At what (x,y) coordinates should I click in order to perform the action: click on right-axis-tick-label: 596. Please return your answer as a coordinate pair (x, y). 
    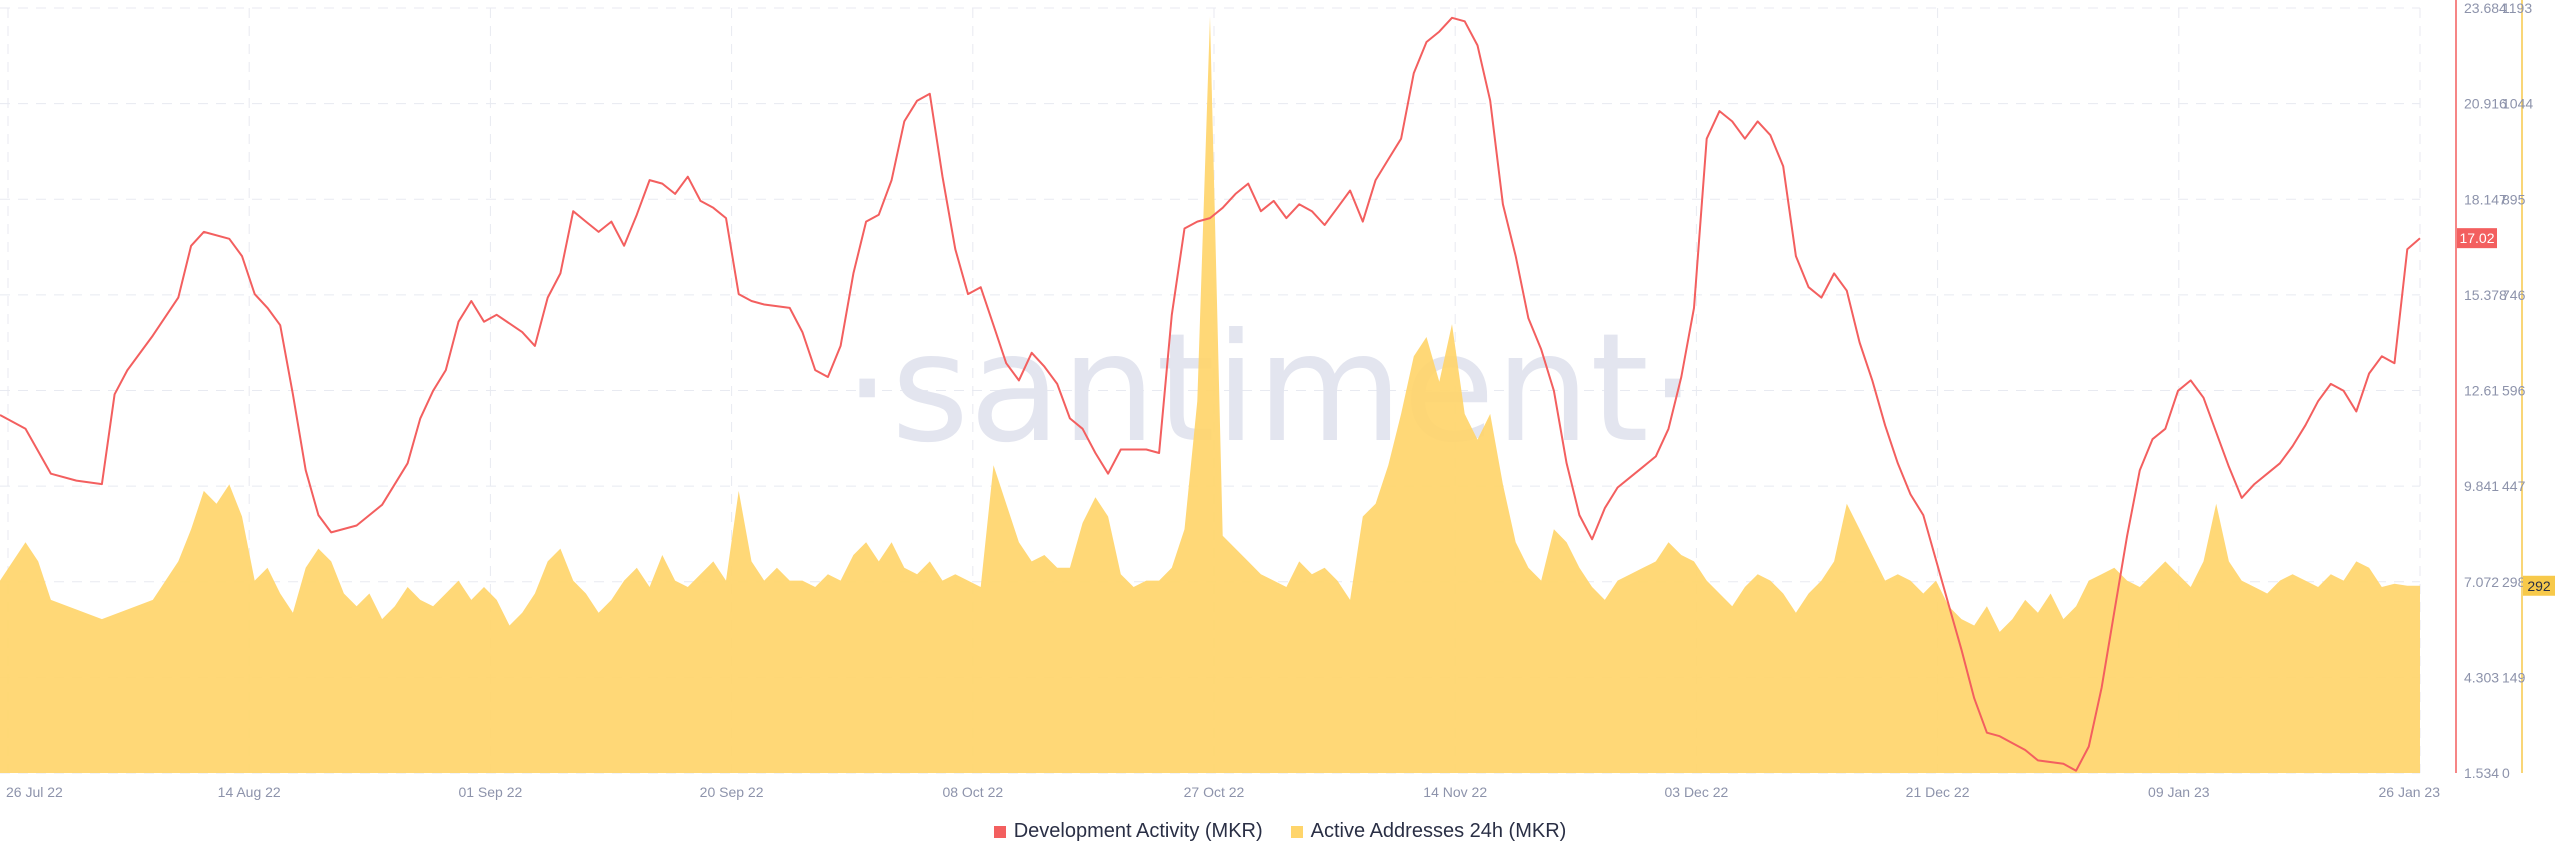
    Looking at the image, I should click on (2514, 391).